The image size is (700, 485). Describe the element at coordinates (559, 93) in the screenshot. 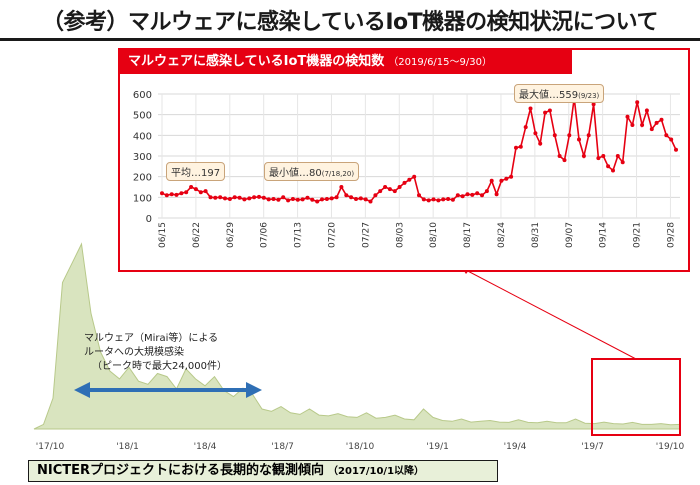

I see `callout-maximum: 最大値…559(9/23)` at that location.